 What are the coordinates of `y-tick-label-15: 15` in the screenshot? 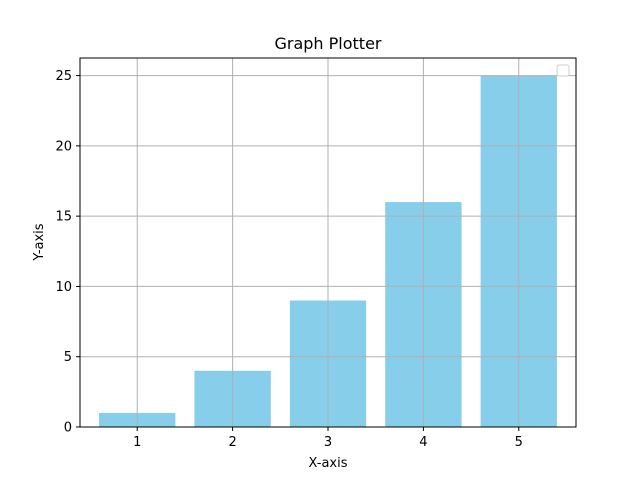 It's located at (63, 217).